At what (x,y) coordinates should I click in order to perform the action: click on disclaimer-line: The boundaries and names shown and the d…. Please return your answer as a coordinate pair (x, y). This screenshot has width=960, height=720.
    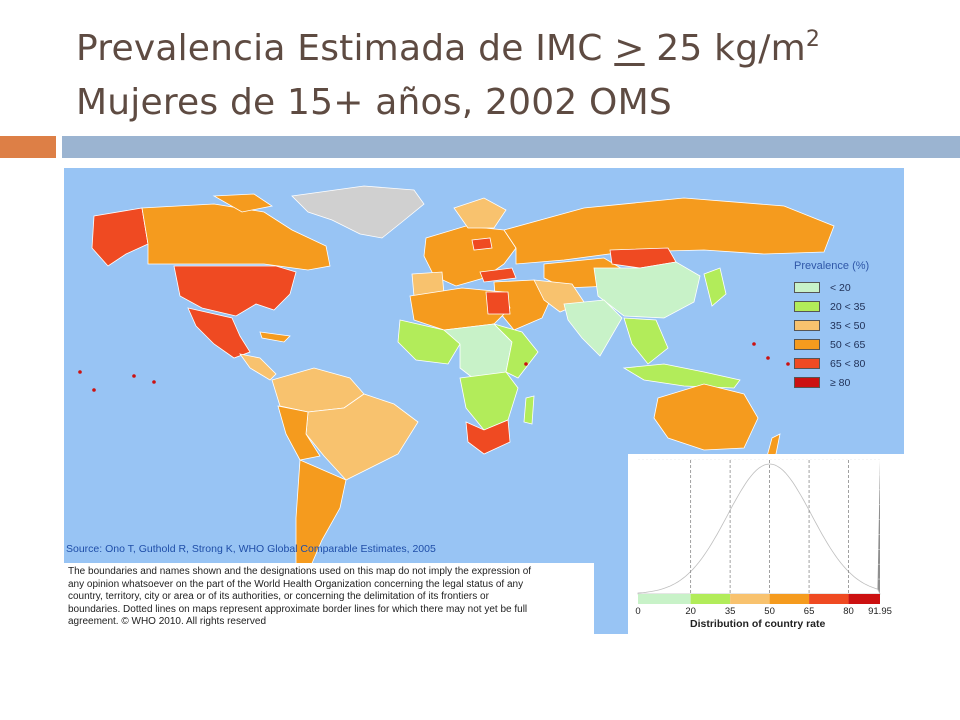
    Looking at the image, I should click on (300, 571).